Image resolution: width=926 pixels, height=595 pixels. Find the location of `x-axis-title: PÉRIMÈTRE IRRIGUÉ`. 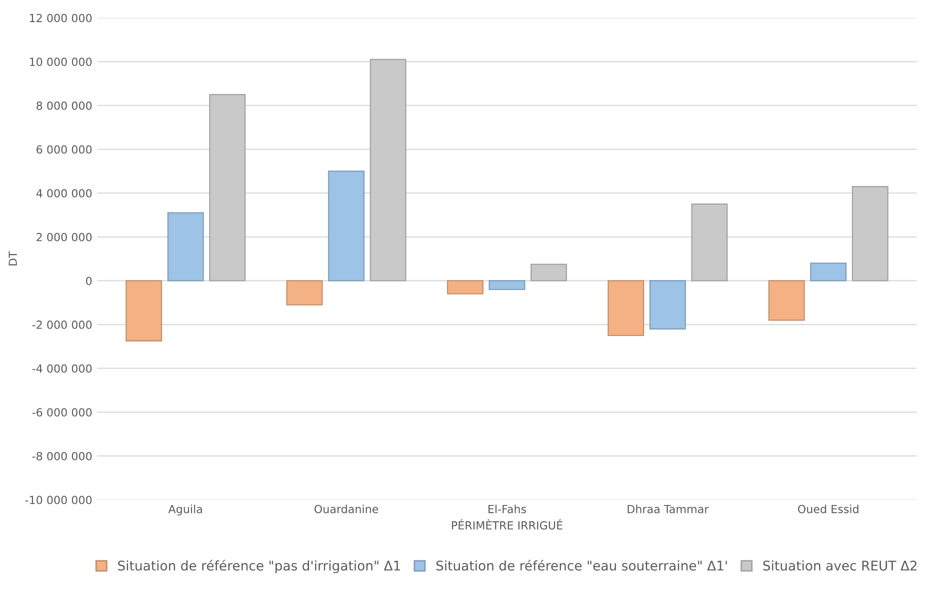

x-axis-title: PÉRIMÈTRE IRRIGUÉ is located at coordinates (507, 524).